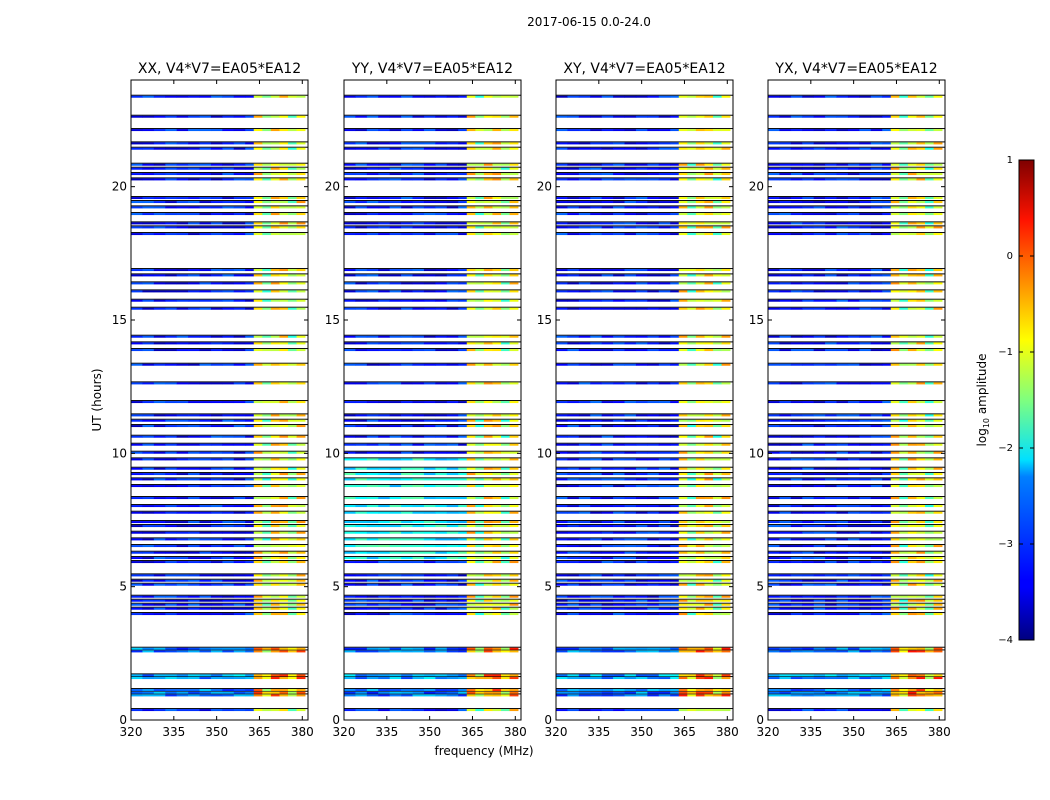 This screenshot has width=1050, height=800. What do you see at coordinates (332, 187) in the screenshot?
I see `y-tick-label: 20` at bounding box center [332, 187].